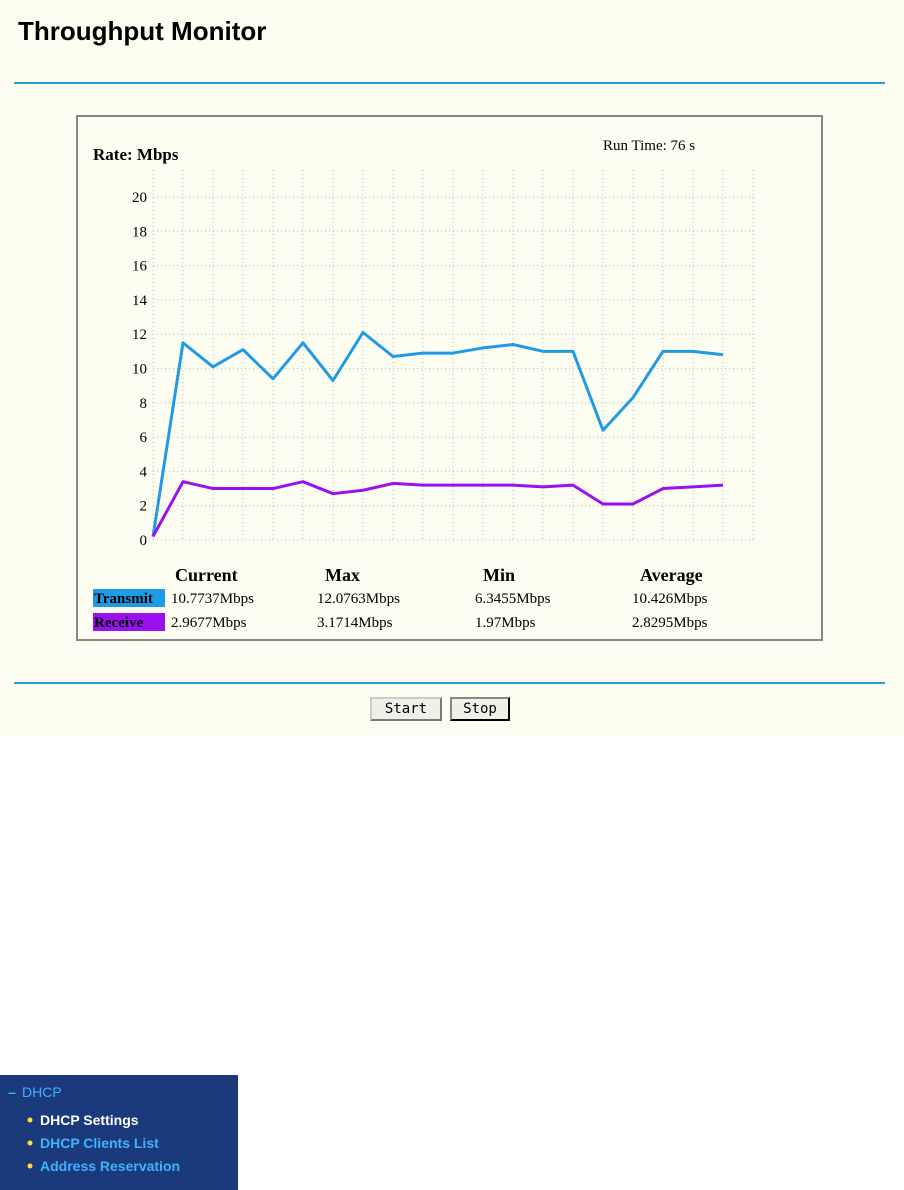  Describe the element at coordinates (110, 1166) in the screenshot. I see `menu-item: Address Reservation` at that location.